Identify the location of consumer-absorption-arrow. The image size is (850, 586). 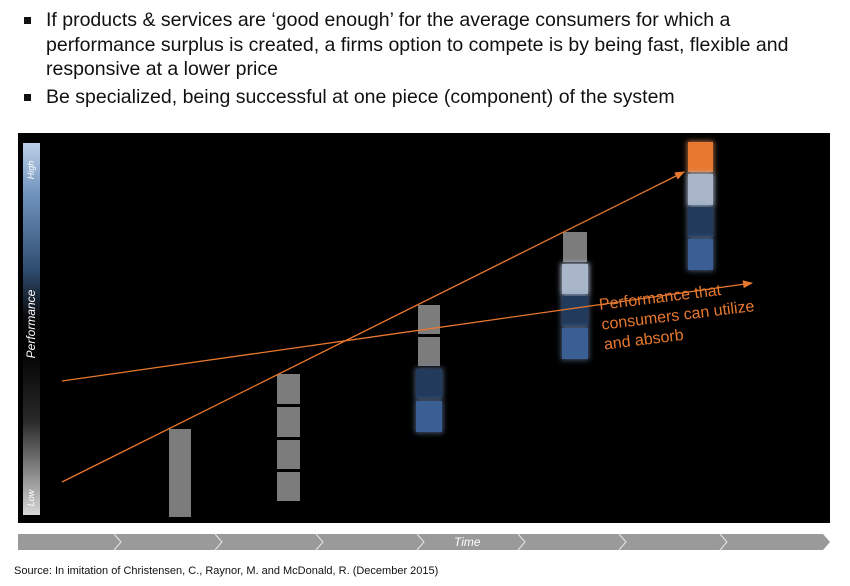
(407, 331).